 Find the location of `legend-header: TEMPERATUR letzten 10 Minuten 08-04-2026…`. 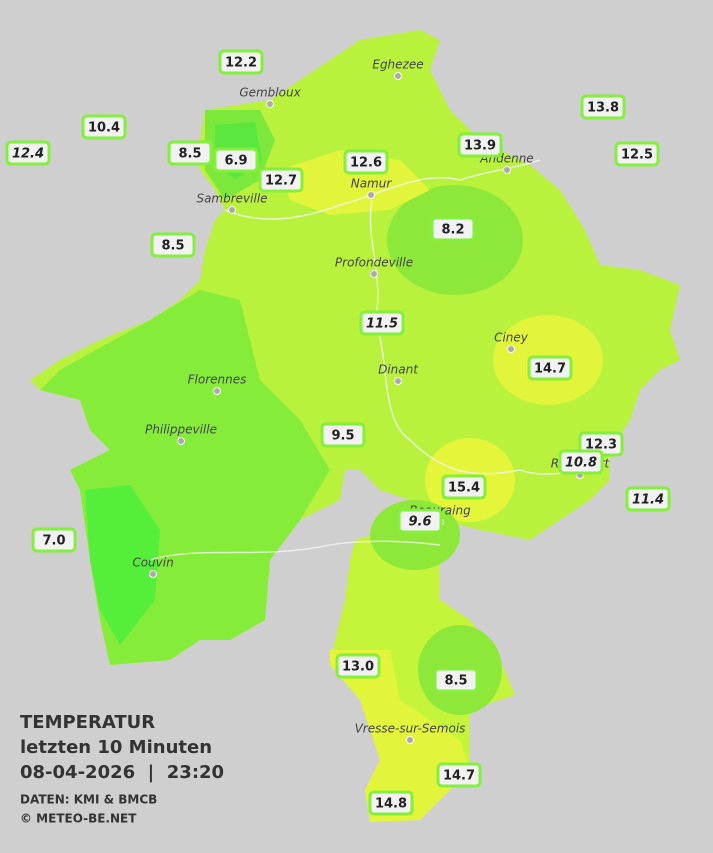

legend-header: TEMPERATUR letzten 10 Minuten 08-04-2026… is located at coordinates (122, 769).